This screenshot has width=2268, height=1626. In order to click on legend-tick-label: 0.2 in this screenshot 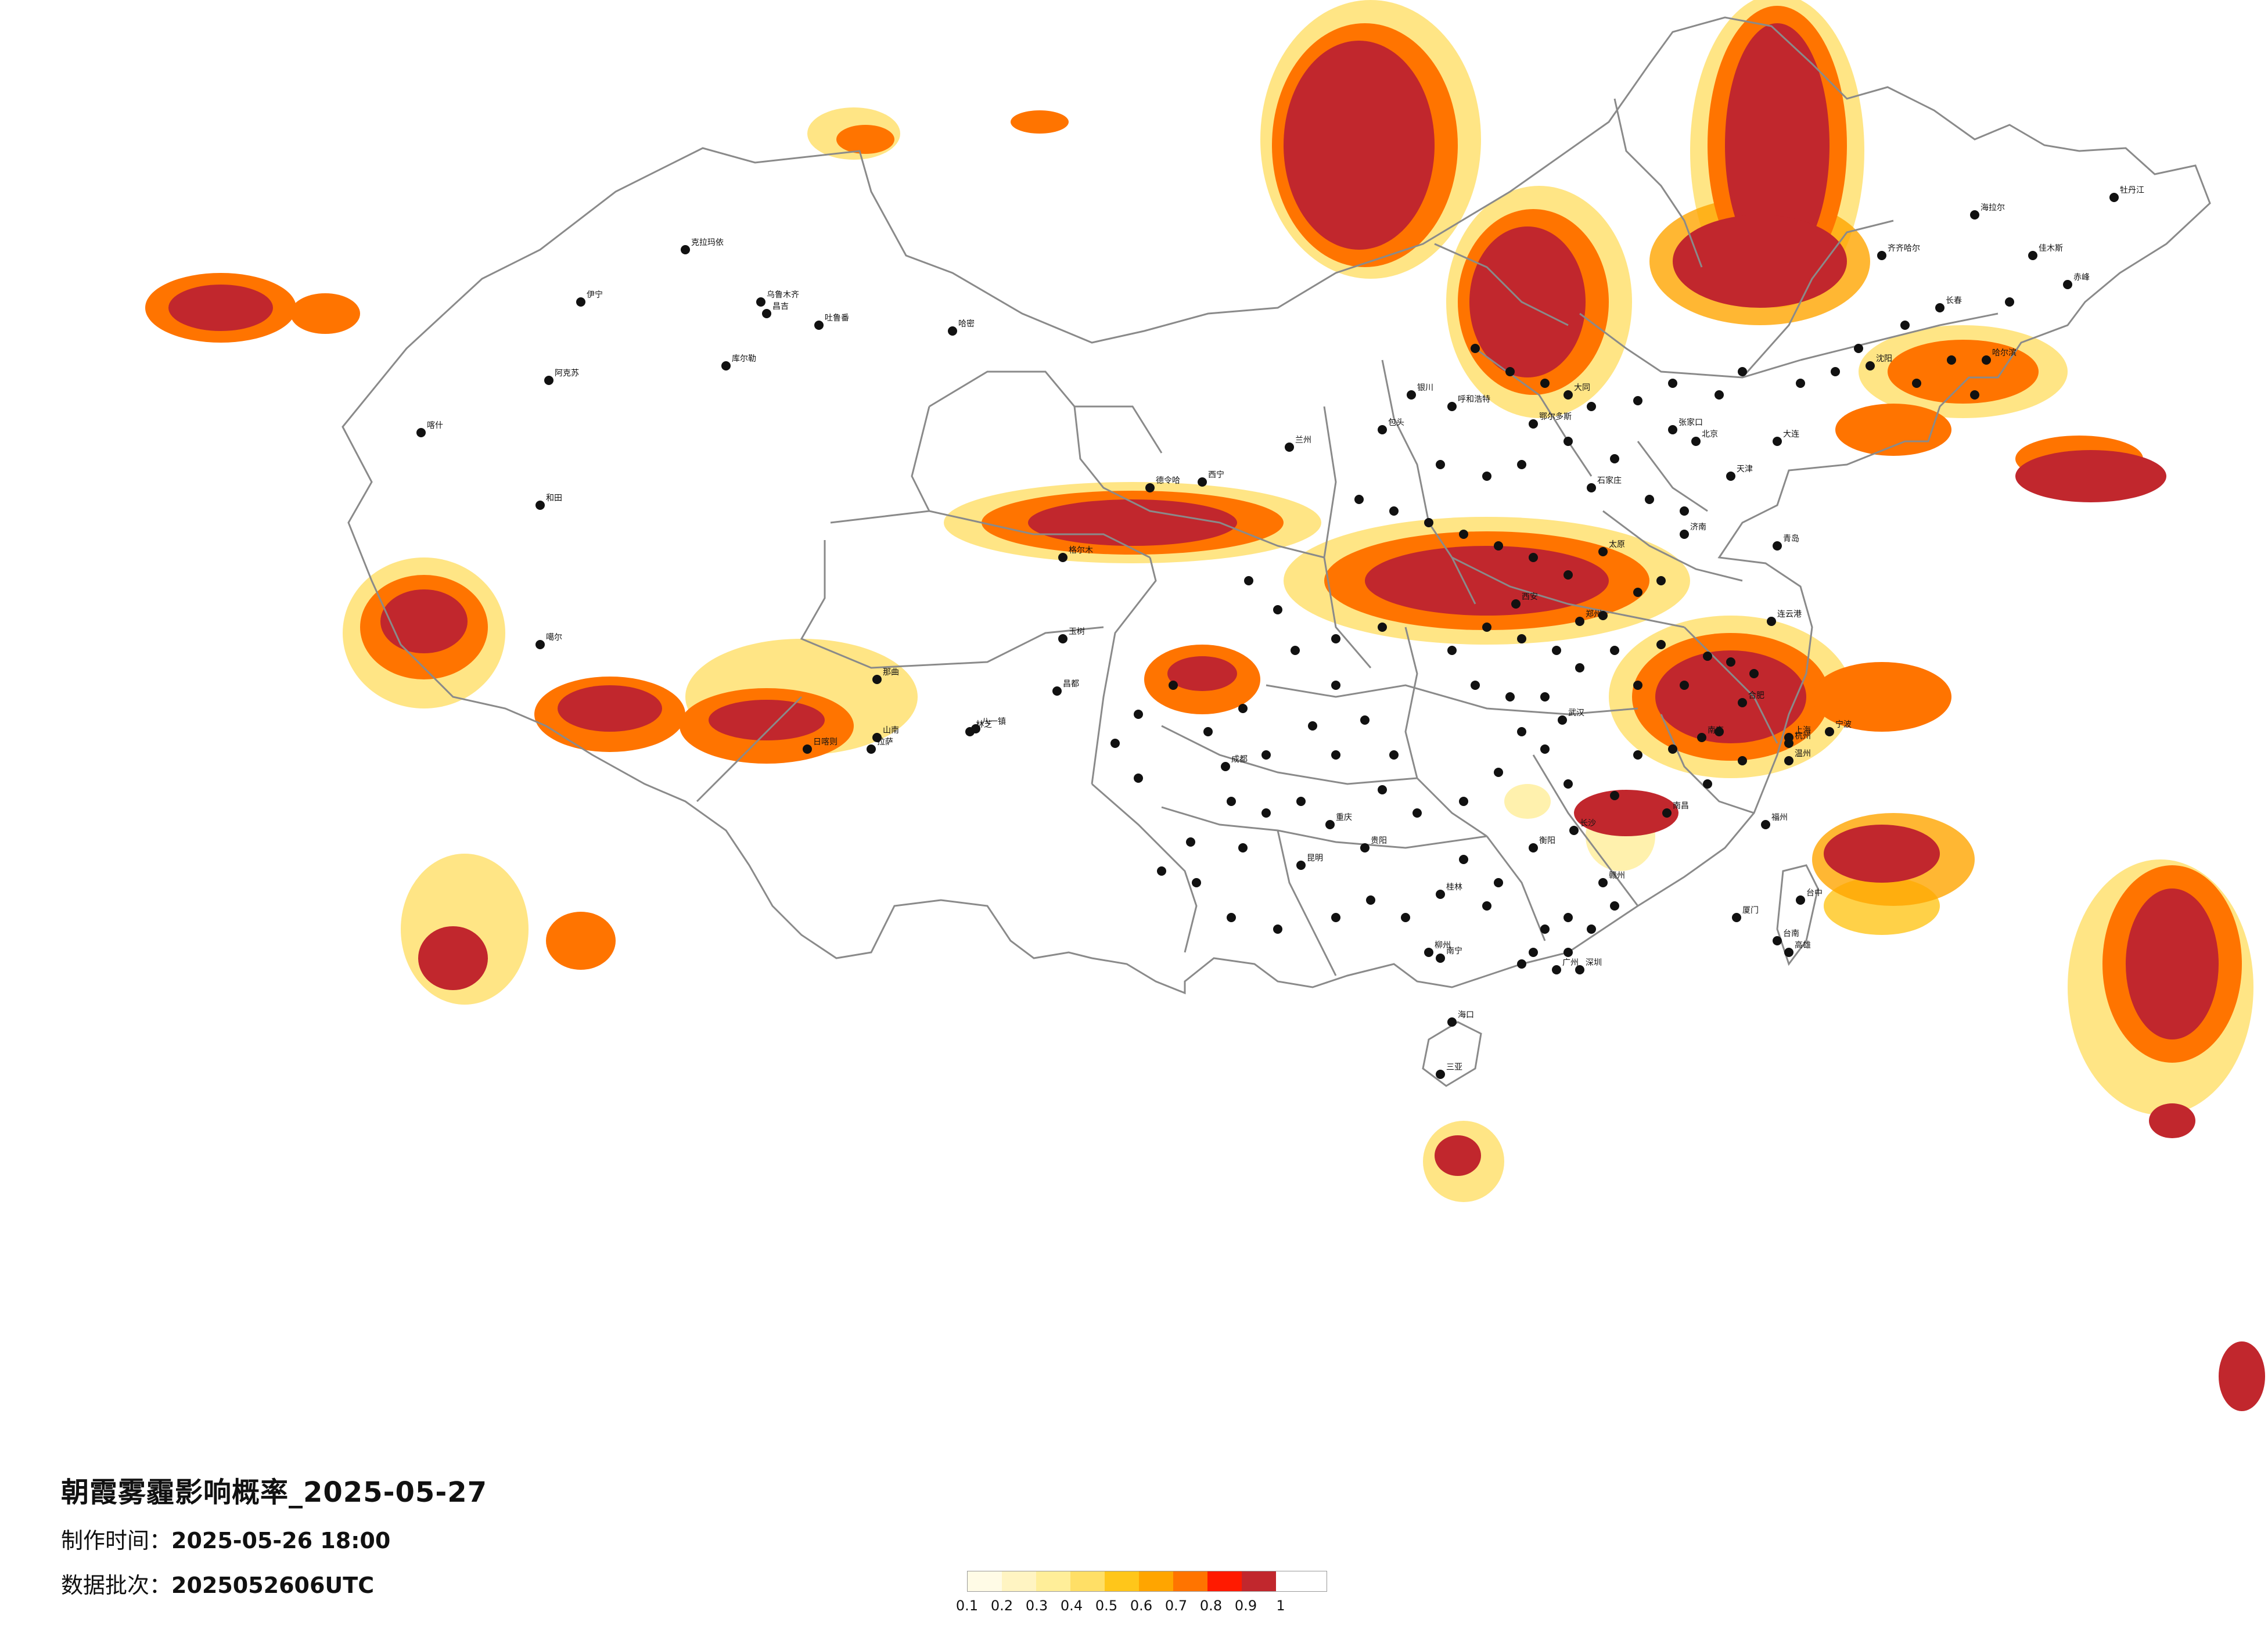, I will do `click(1001, 1606)`.